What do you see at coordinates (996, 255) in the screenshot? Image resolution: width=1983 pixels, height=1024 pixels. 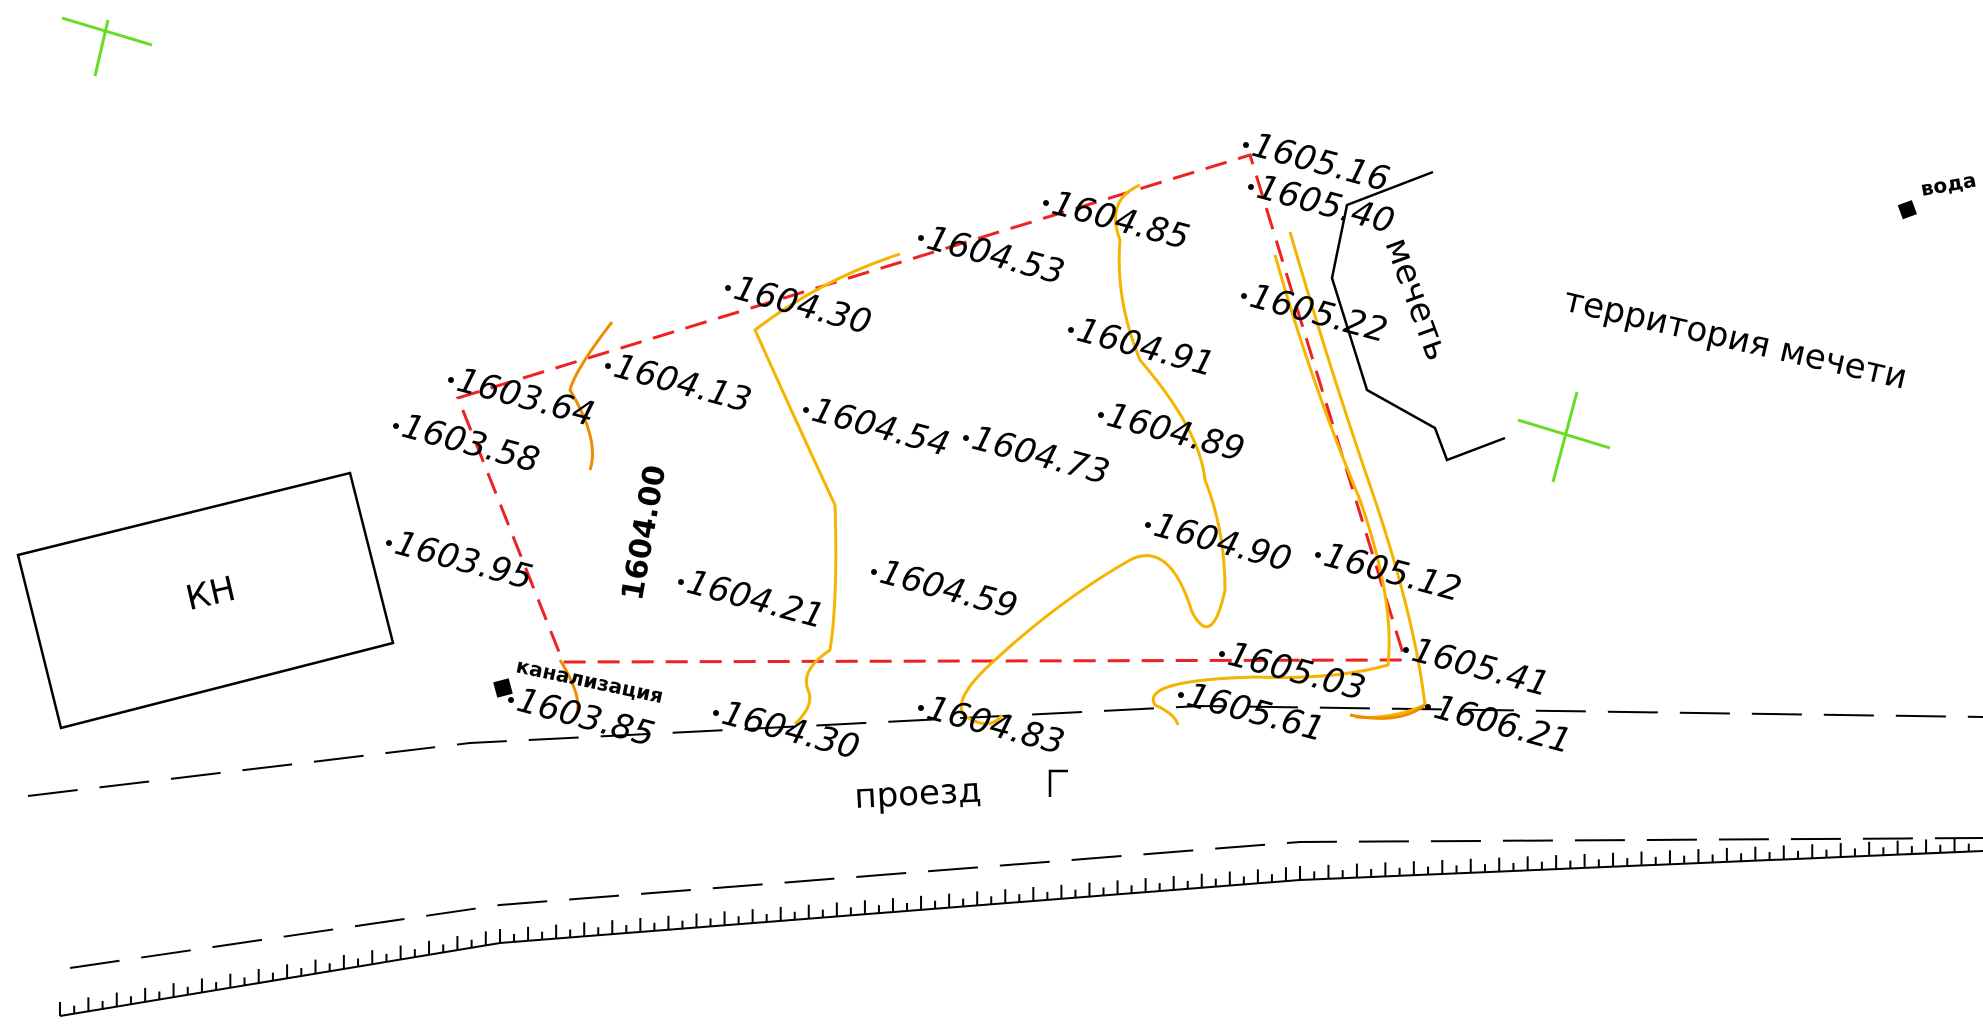 I see `elevation-label: 1604.53` at bounding box center [996, 255].